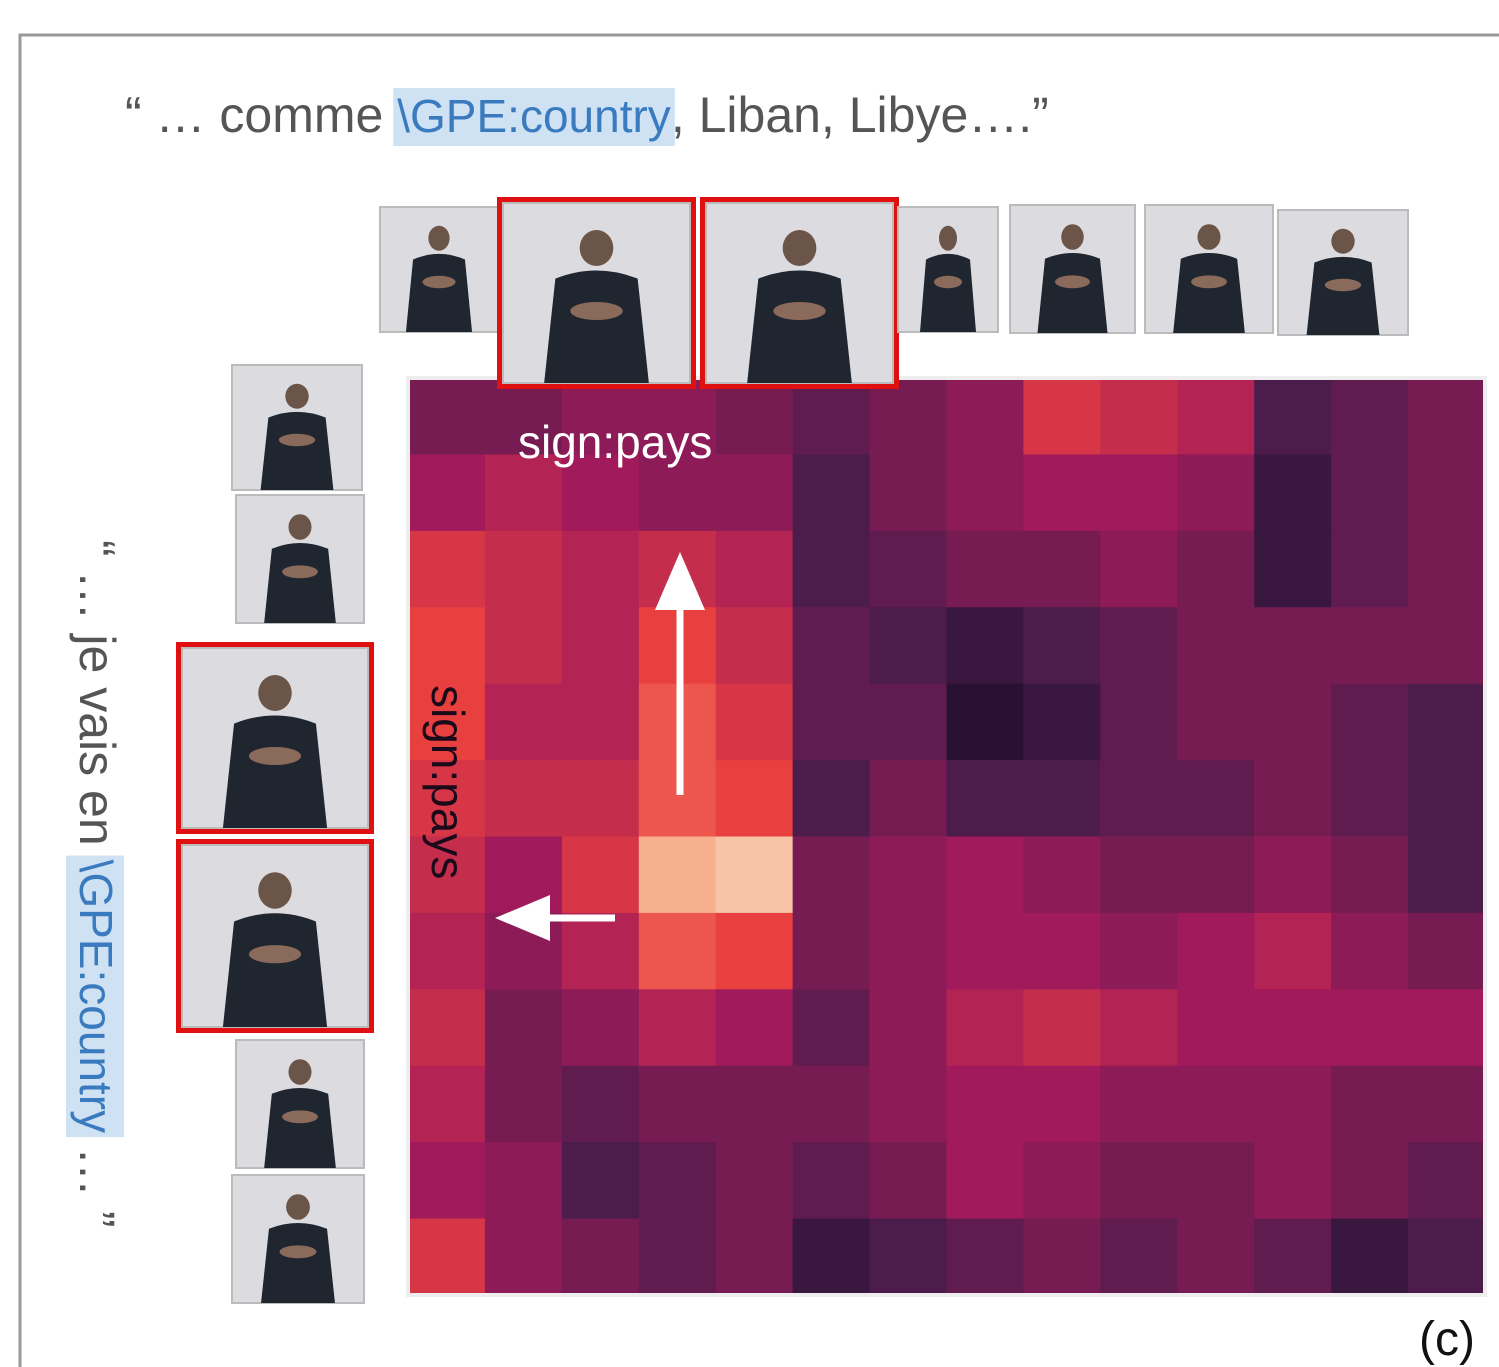  I want to click on side-quote: “ … je vais en \GPE:country … ”, so click(97, 884).